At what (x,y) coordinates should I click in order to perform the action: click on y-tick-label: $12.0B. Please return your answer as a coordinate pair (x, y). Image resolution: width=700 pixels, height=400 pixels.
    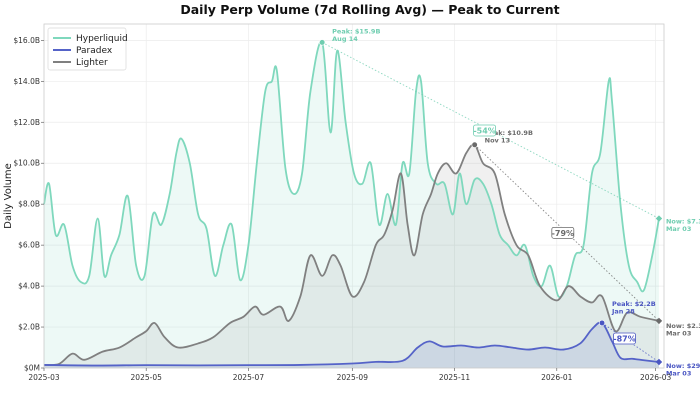
    Looking at the image, I should click on (26, 122).